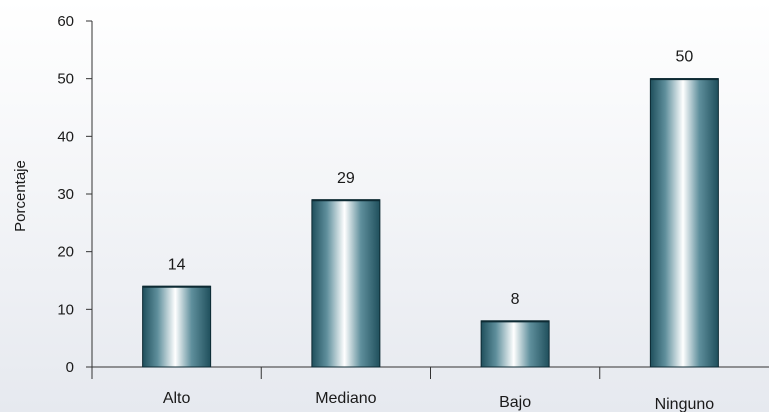 The image size is (769, 417). Describe the element at coordinates (177, 264) in the screenshot. I see `data-label: 14` at that location.